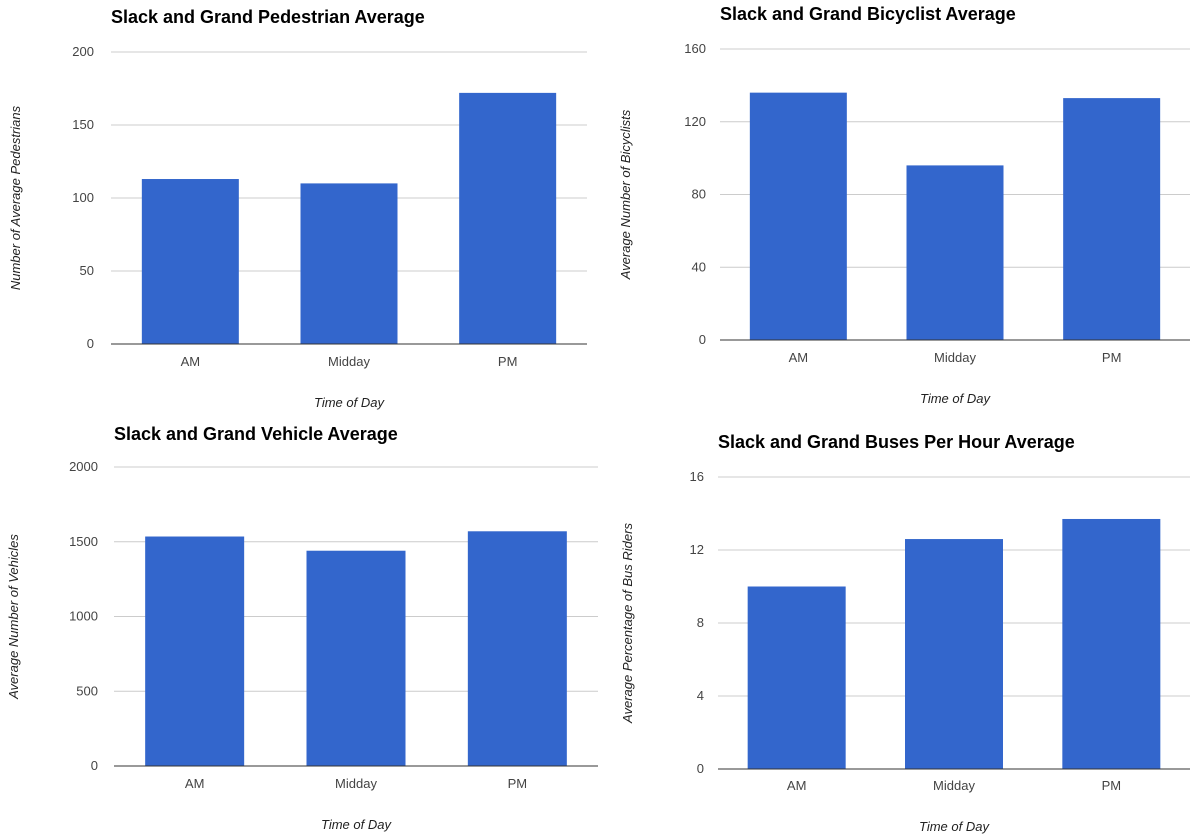  Describe the element at coordinates (700, 695) in the screenshot. I see `y-tick-label: 4` at that location.